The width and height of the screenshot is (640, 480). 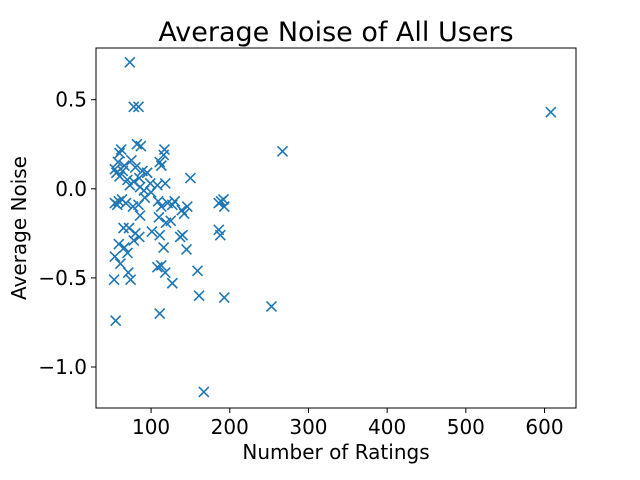 What do you see at coordinates (71, 100) in the screenshot?
I see `y-tick-label: 0.5` at bounding box center [71, 100].